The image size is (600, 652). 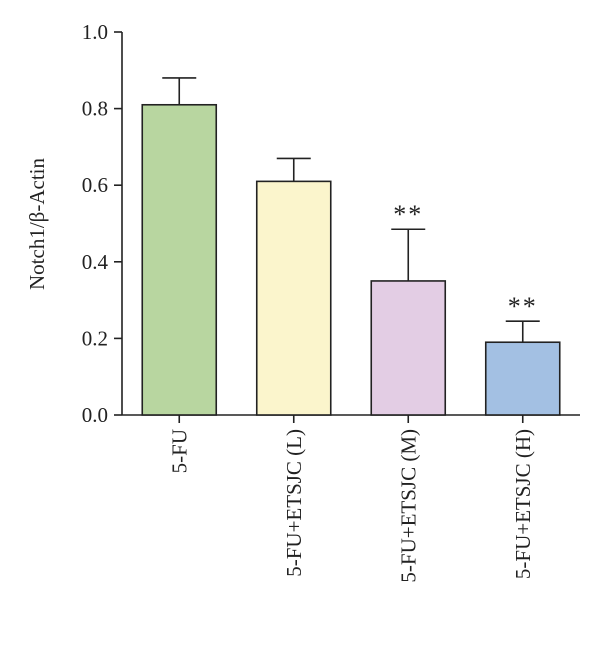 I want to click on y-tick-label: 0.2, so click(x=95, y=338).